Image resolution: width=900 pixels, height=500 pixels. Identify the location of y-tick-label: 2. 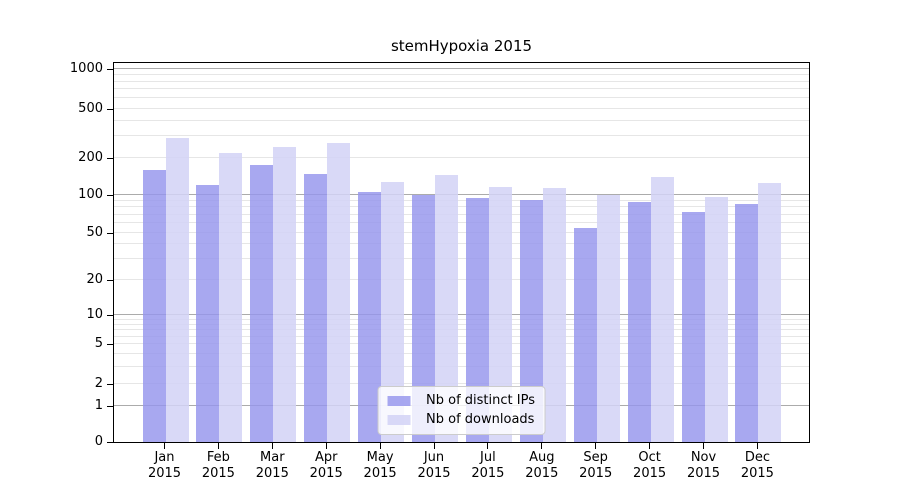
(98, 384).